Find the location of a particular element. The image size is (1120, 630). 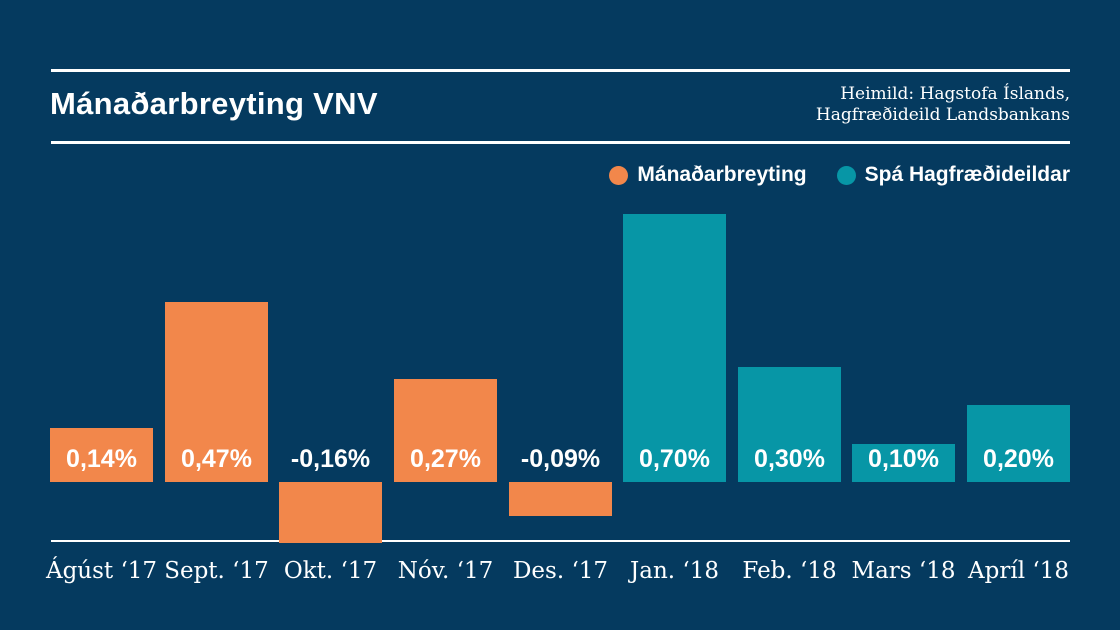

bar-value-label: 0,10% is located at coordinates (903, 459).